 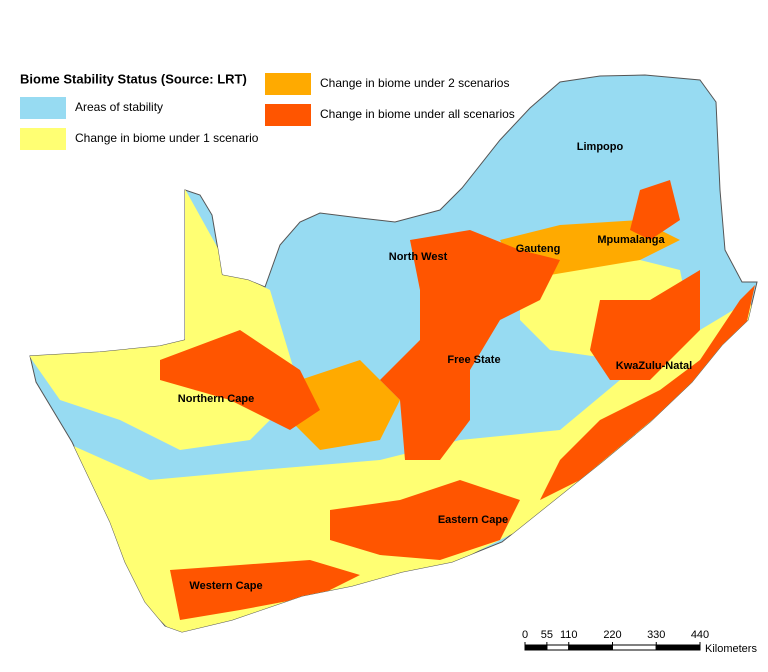 I want to click on province-label: Mpumalanga, so click(x=631, y=240).